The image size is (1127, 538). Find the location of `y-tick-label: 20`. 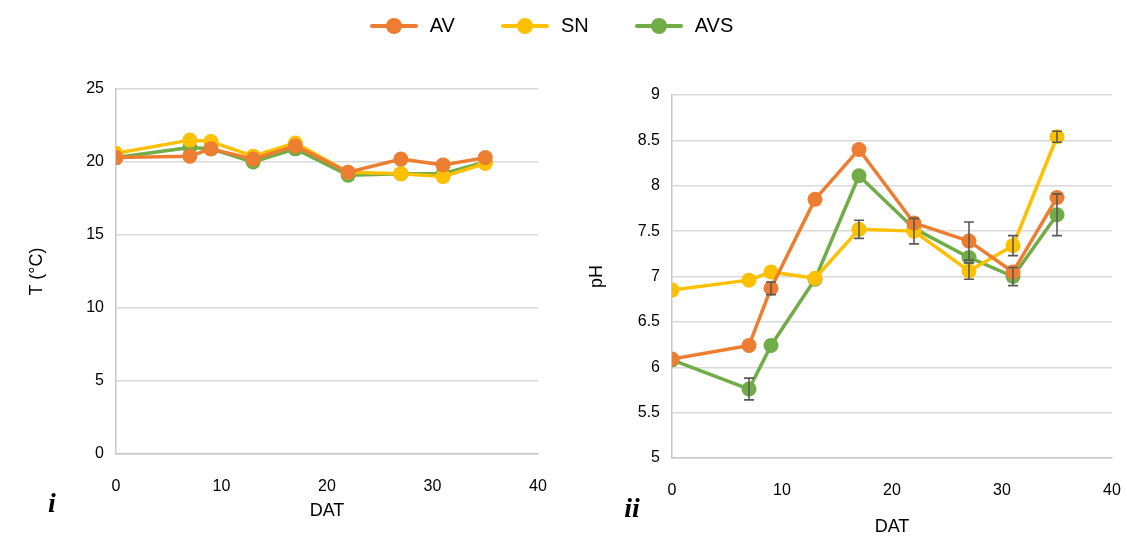

y-tick-label: 20 is located at coordinates (95, 161).